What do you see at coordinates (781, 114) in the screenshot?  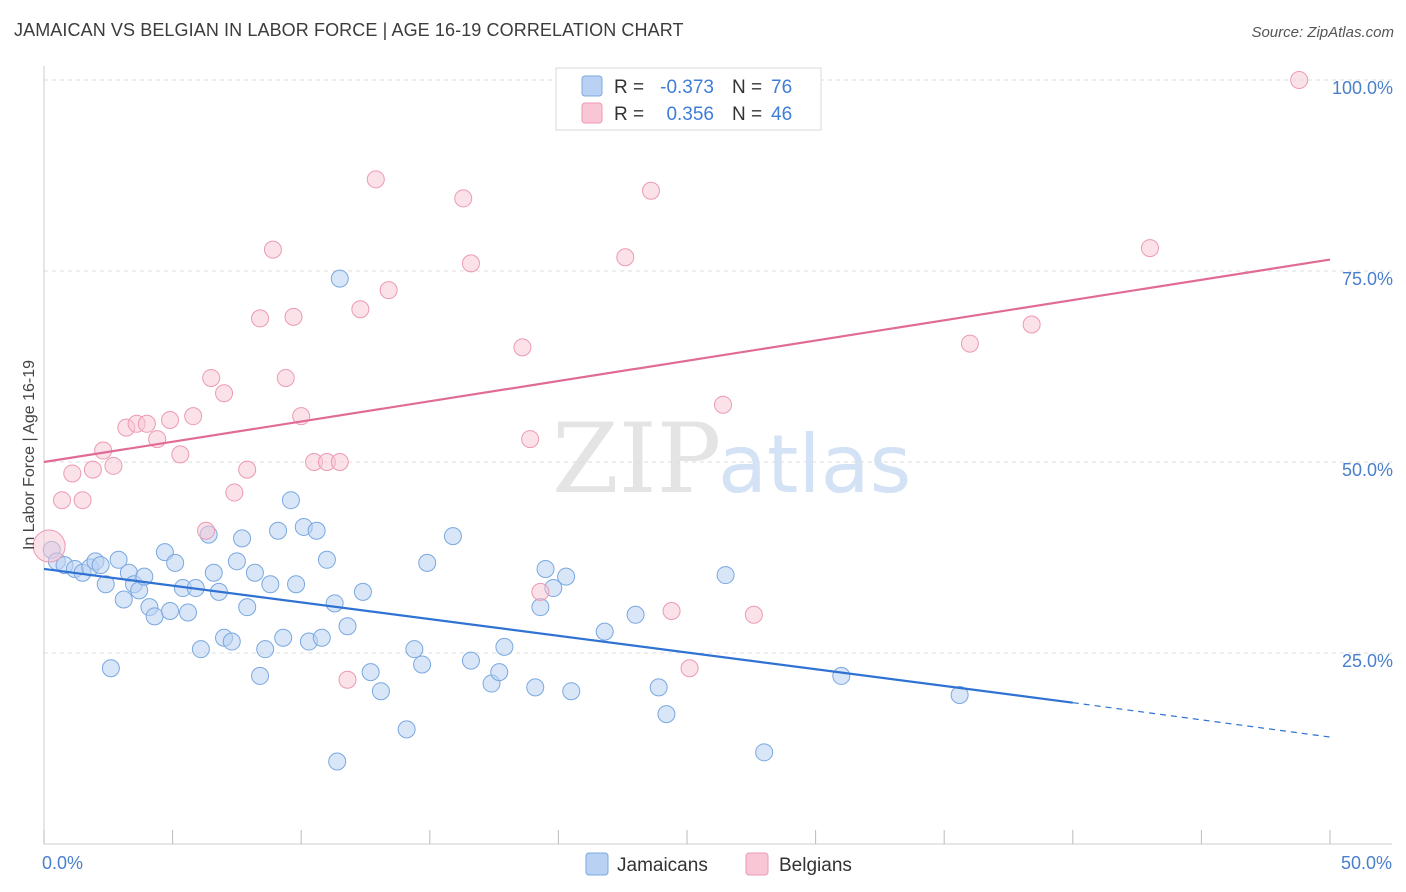 I see `legend-n-value-belgian: 46` at bounding box center [781, 114].